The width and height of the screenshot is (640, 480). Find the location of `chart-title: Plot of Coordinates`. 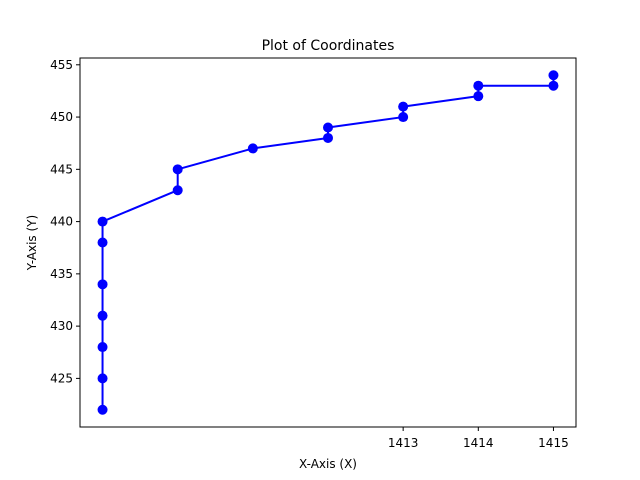

chart-title: Plot of Coordinates is located at coordinates (328, 46).